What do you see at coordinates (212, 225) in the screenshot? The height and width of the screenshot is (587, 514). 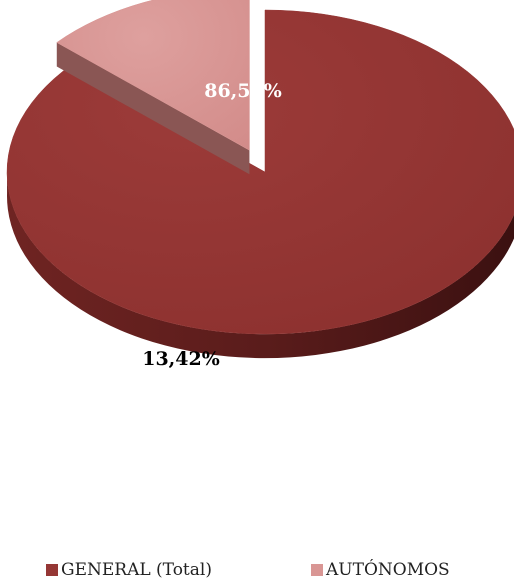 I see `pie-data-labels: 86,58% 13,42%` at bounding box center [212, 225].